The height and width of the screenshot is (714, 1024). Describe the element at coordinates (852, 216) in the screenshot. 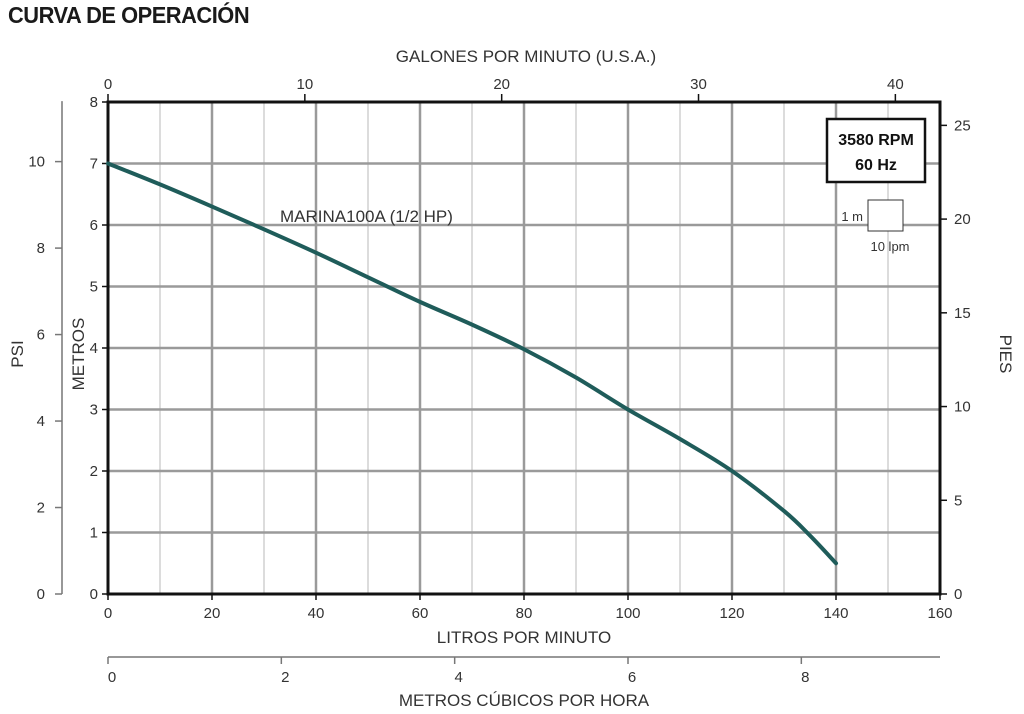

I see `scale-legend-vertical: 1 m` at that location.